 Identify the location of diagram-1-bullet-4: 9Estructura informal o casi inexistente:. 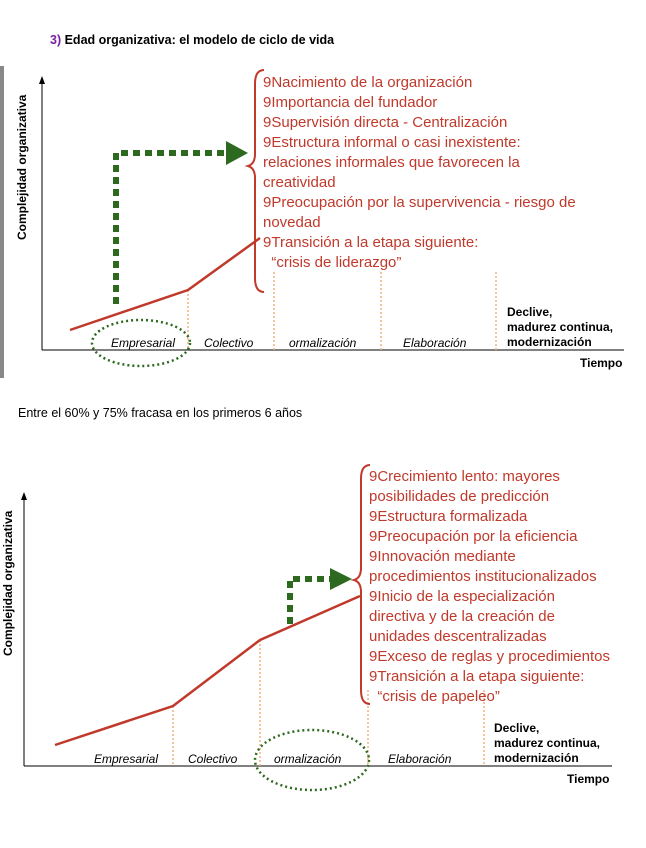
(392, 142).